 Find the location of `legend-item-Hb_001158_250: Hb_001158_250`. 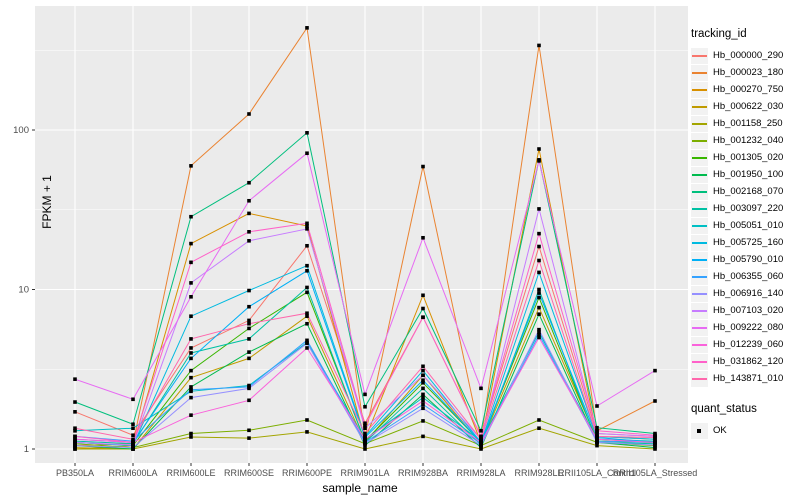

legend-item-Hb_001158_250: Hb_001158_250 is located at coordinates (745, 123).